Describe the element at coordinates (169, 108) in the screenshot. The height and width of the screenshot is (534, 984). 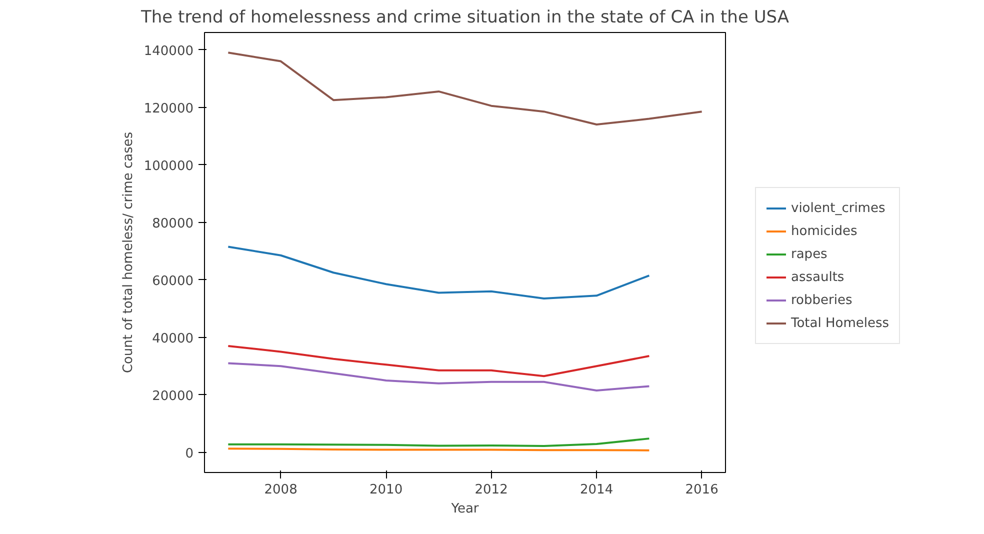
I see `y-tick-label: 120000` at that location.